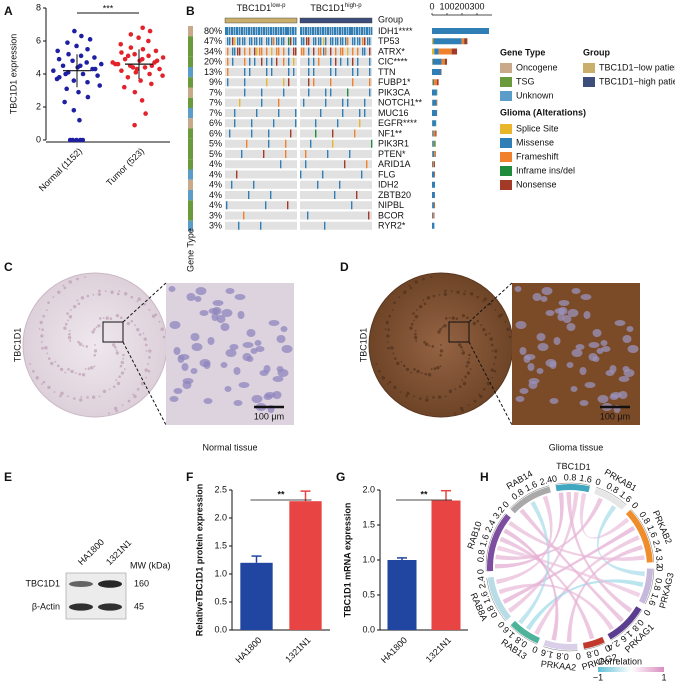 Image resolution: width=675 pixels, height=683 pixels. I want to click on percent-label: 3%, so click(215, 226).